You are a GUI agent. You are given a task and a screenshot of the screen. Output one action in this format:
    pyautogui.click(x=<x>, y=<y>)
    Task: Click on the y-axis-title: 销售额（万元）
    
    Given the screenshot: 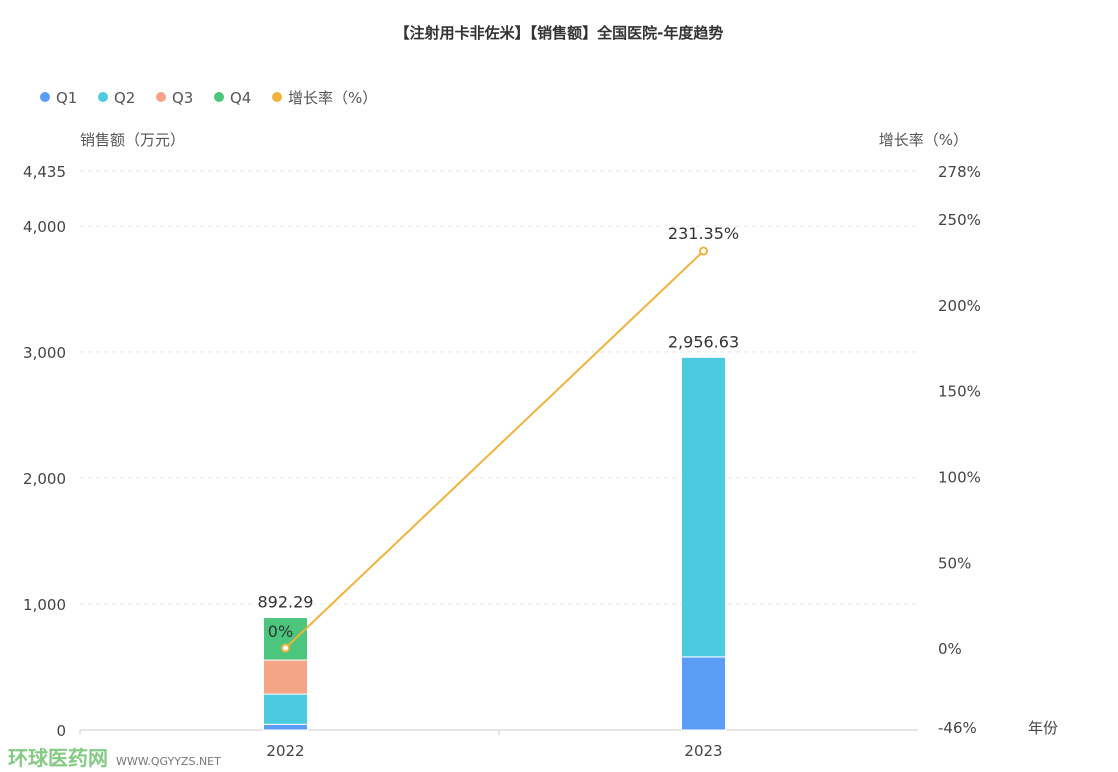 What is the action you would take?
    pyautogui.click(x=132, y=140)
    